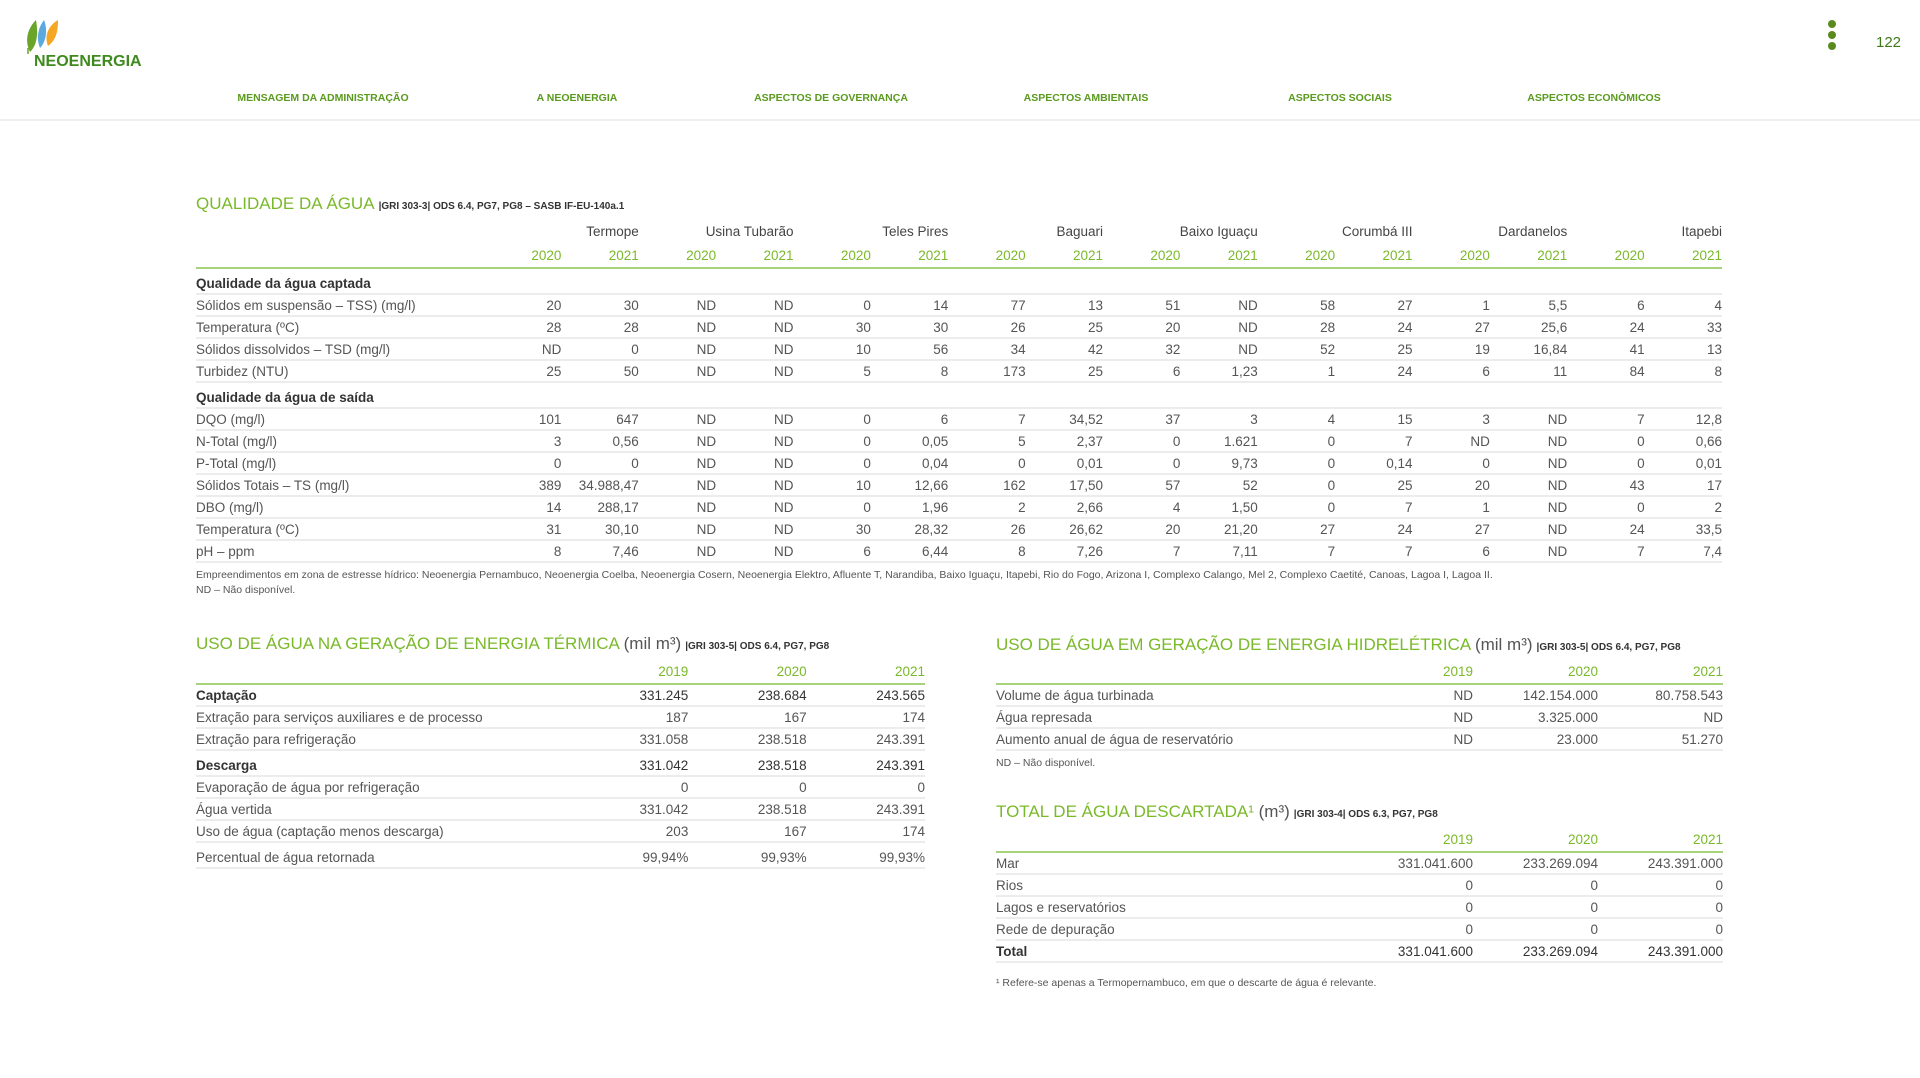 This screenshot has height=1078, width=1920. What do you see at coordinates (1142, 305) in the screenshot?
I see `row-value: 51` at bounding box center [1142, 305].